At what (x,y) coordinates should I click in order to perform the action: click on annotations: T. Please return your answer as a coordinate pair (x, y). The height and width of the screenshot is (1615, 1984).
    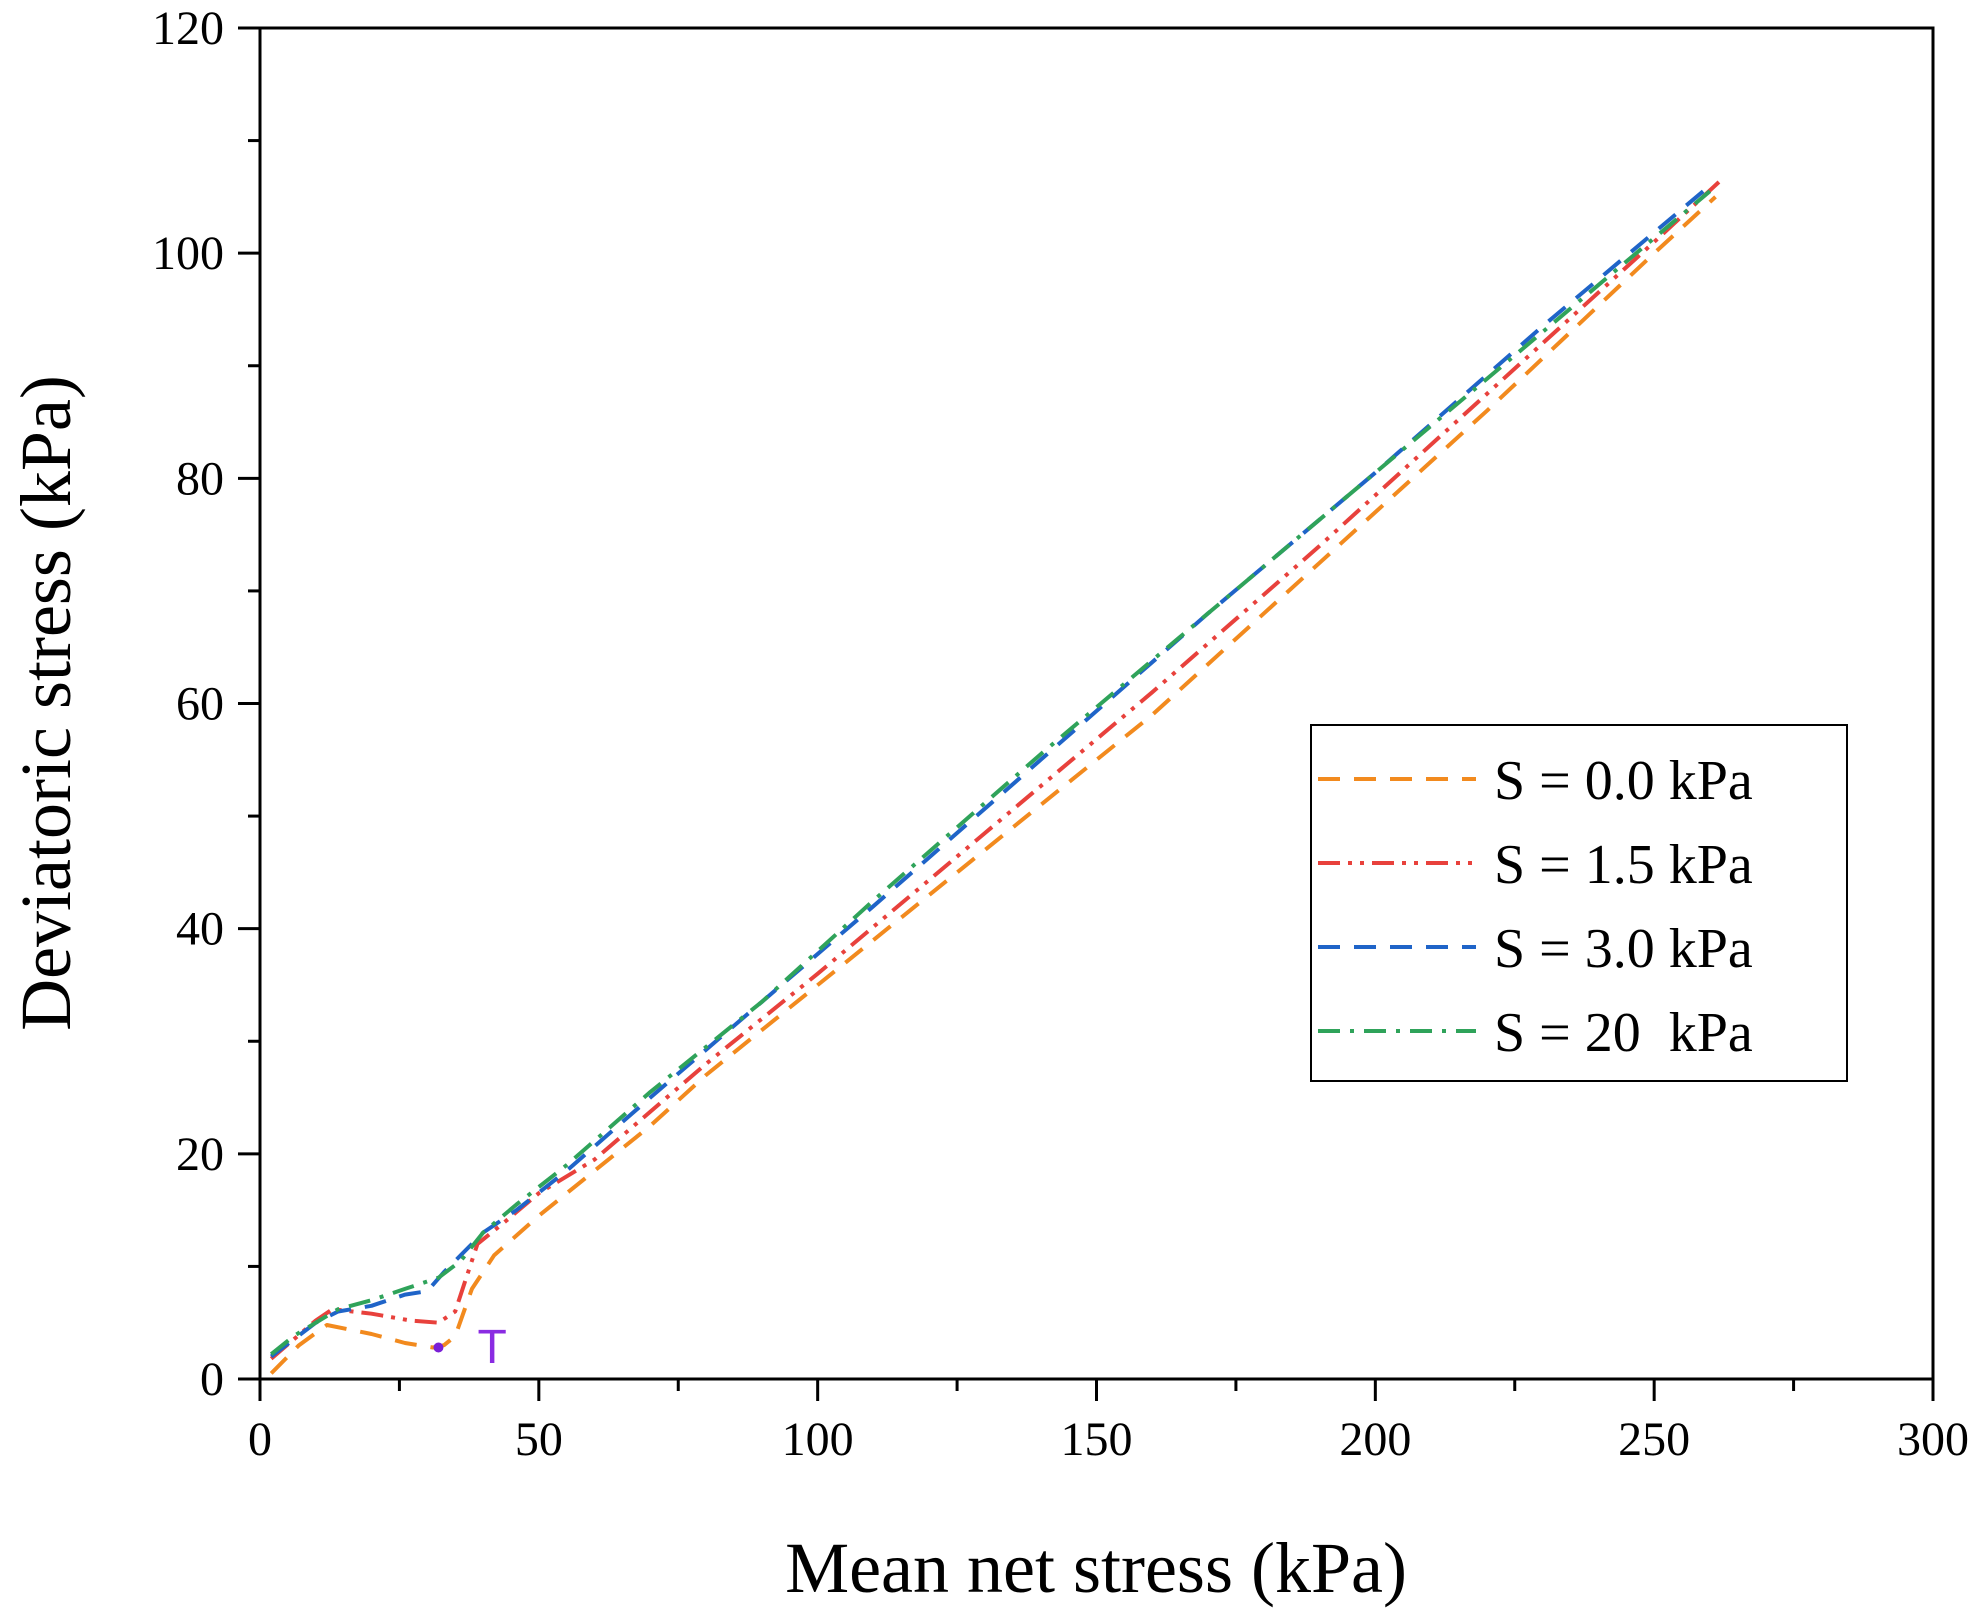
    Looking at the image, I should click on (470, 1347).